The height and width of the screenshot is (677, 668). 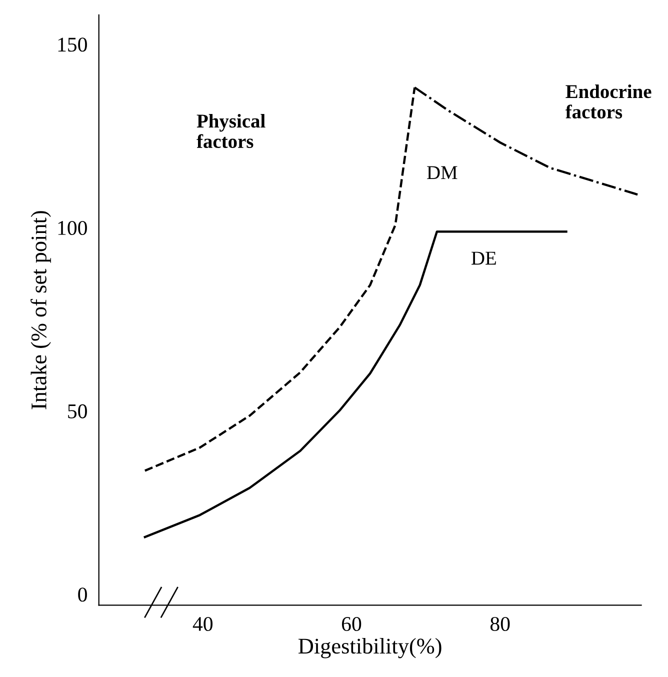 I want to click on annotation: DM, so click(x=442, y=172).